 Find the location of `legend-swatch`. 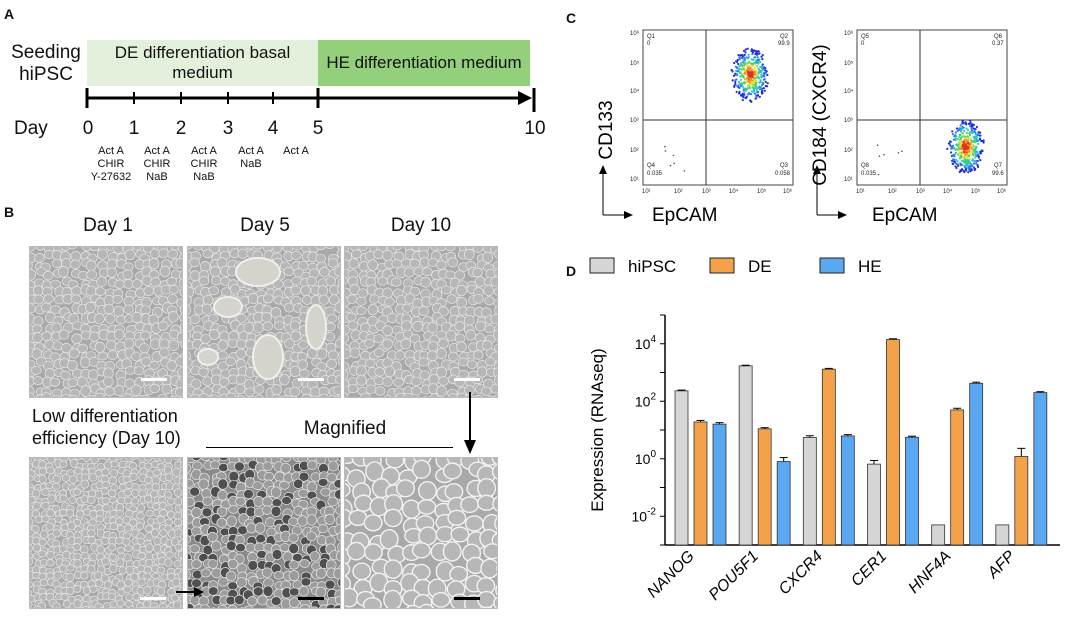

legend-swatch is located at coordinates (602, 265).